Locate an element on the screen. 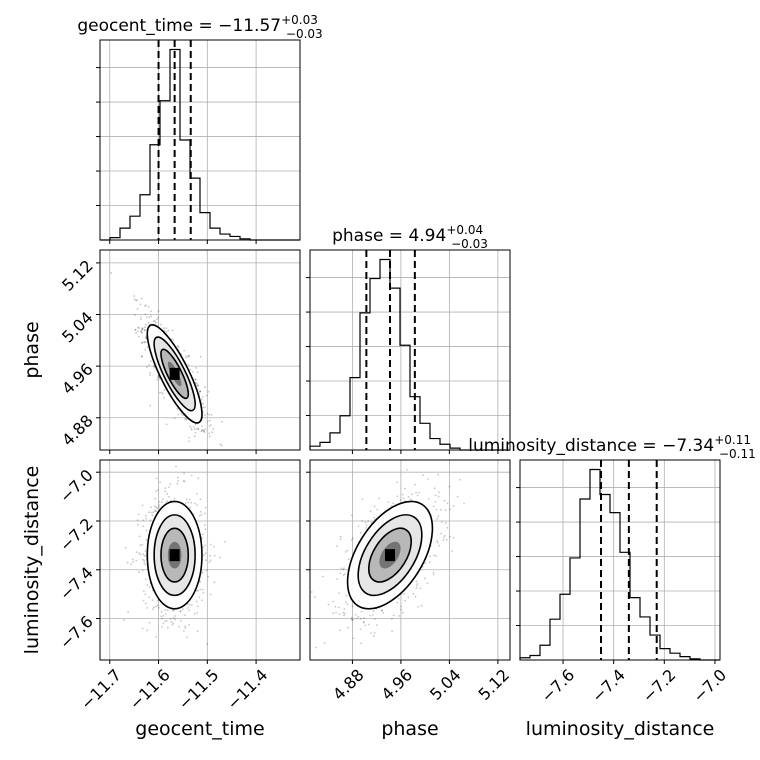  x-tick-label: −7.6 is located at coordinates (557, 685).